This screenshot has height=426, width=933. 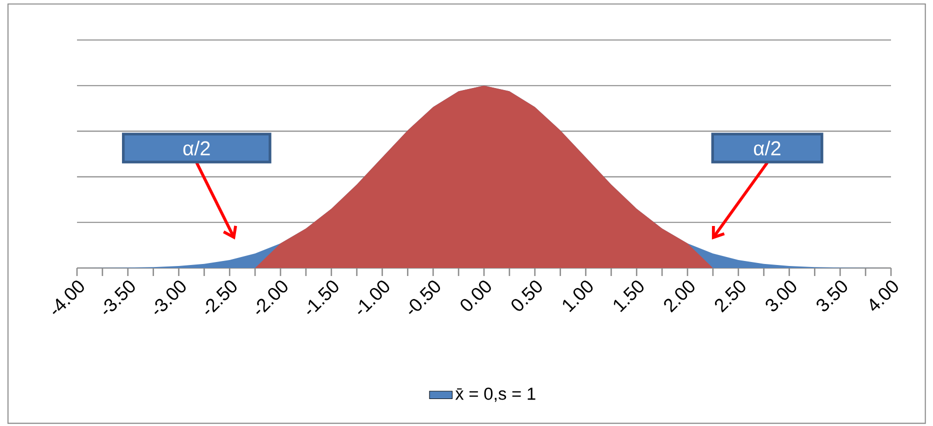 What do you see at coordinates (495, 395) in the screenshot?
I see `legend-label: x̄ = 0,s = 1` at bounding box center [495, 395].